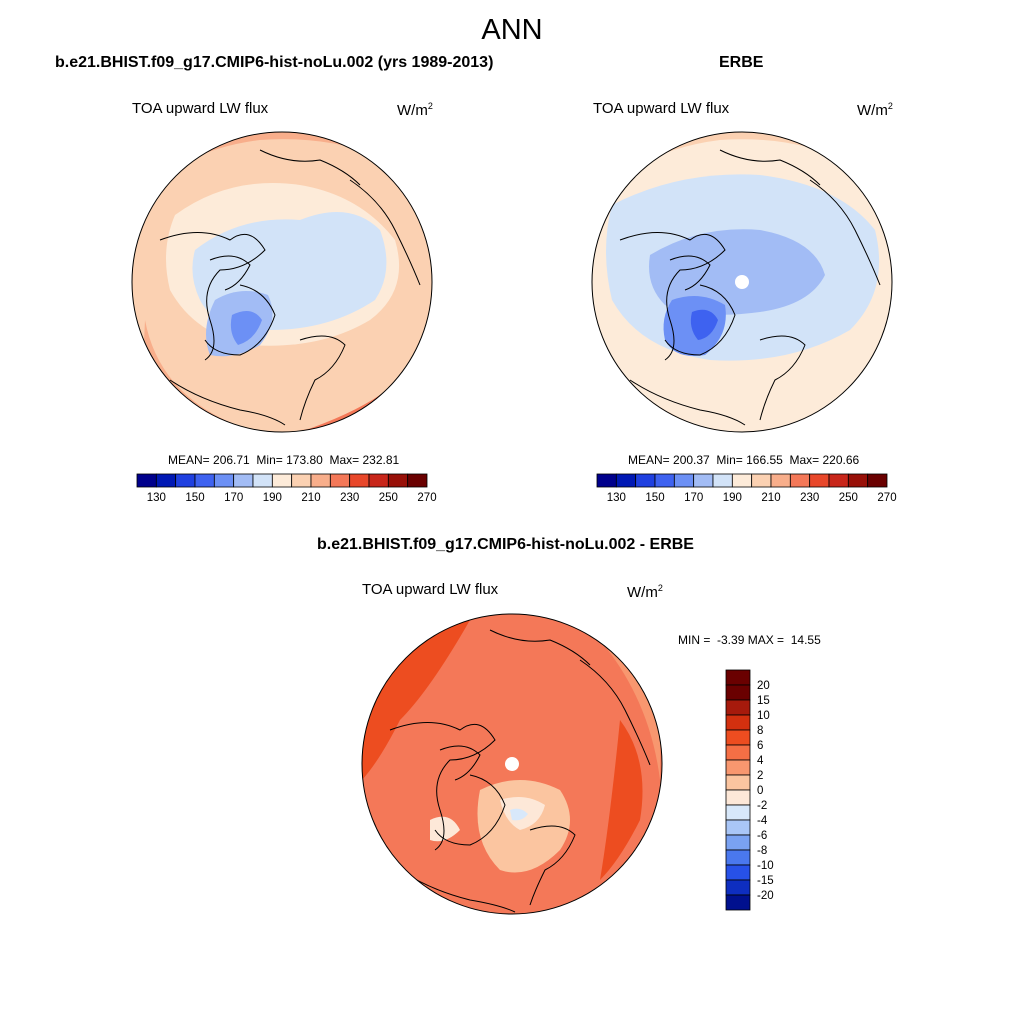 Image resolution: width=1024 pixels, height=1024 pixels. I want to click on panel-3-colorbar-tick-label: -6, so click(762, 836).